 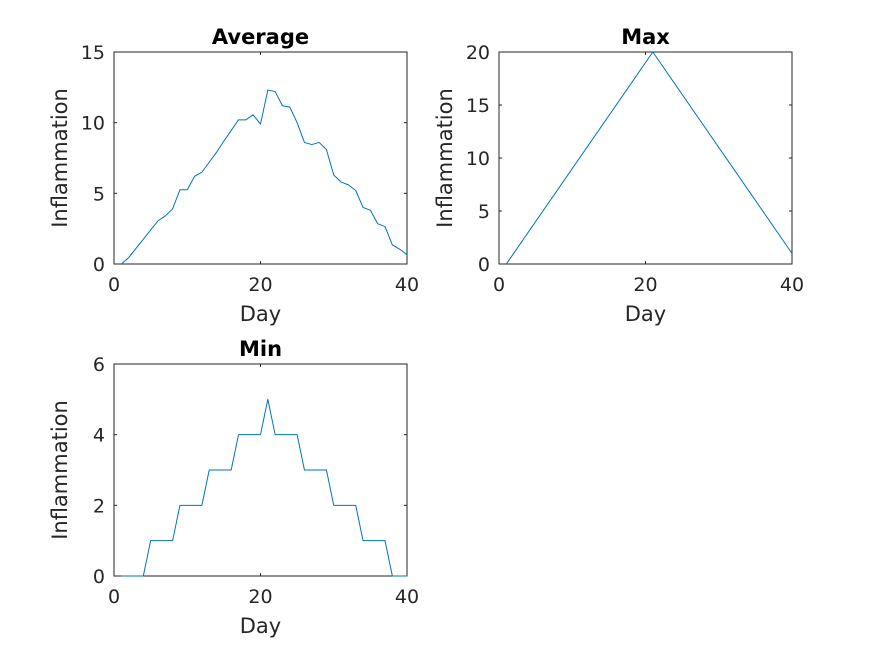 What do you see at coordinates (99, 436) in the screenshot?
I see `y-tick-label: 4` at bounding box center [99, 436].